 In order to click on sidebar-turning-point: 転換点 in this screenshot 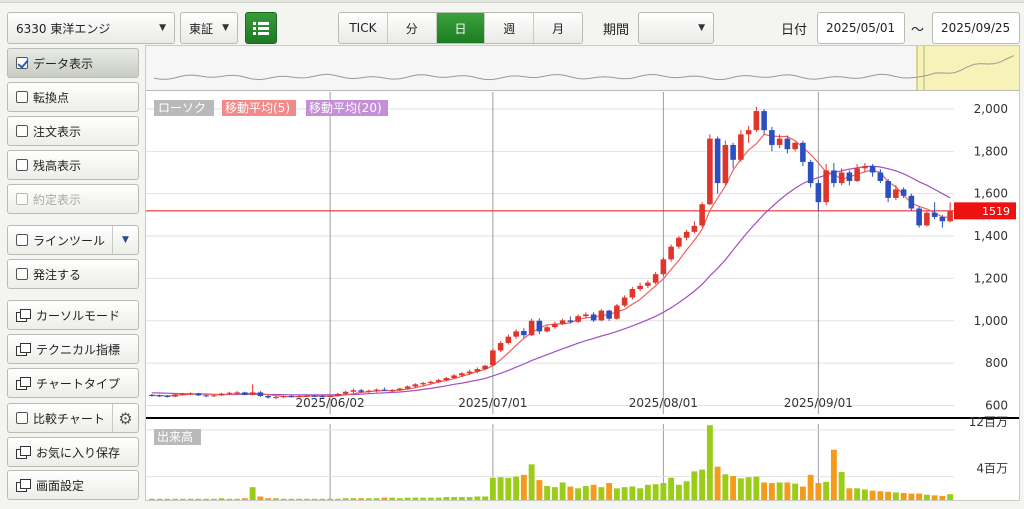, I will do `click(73, 97)`.